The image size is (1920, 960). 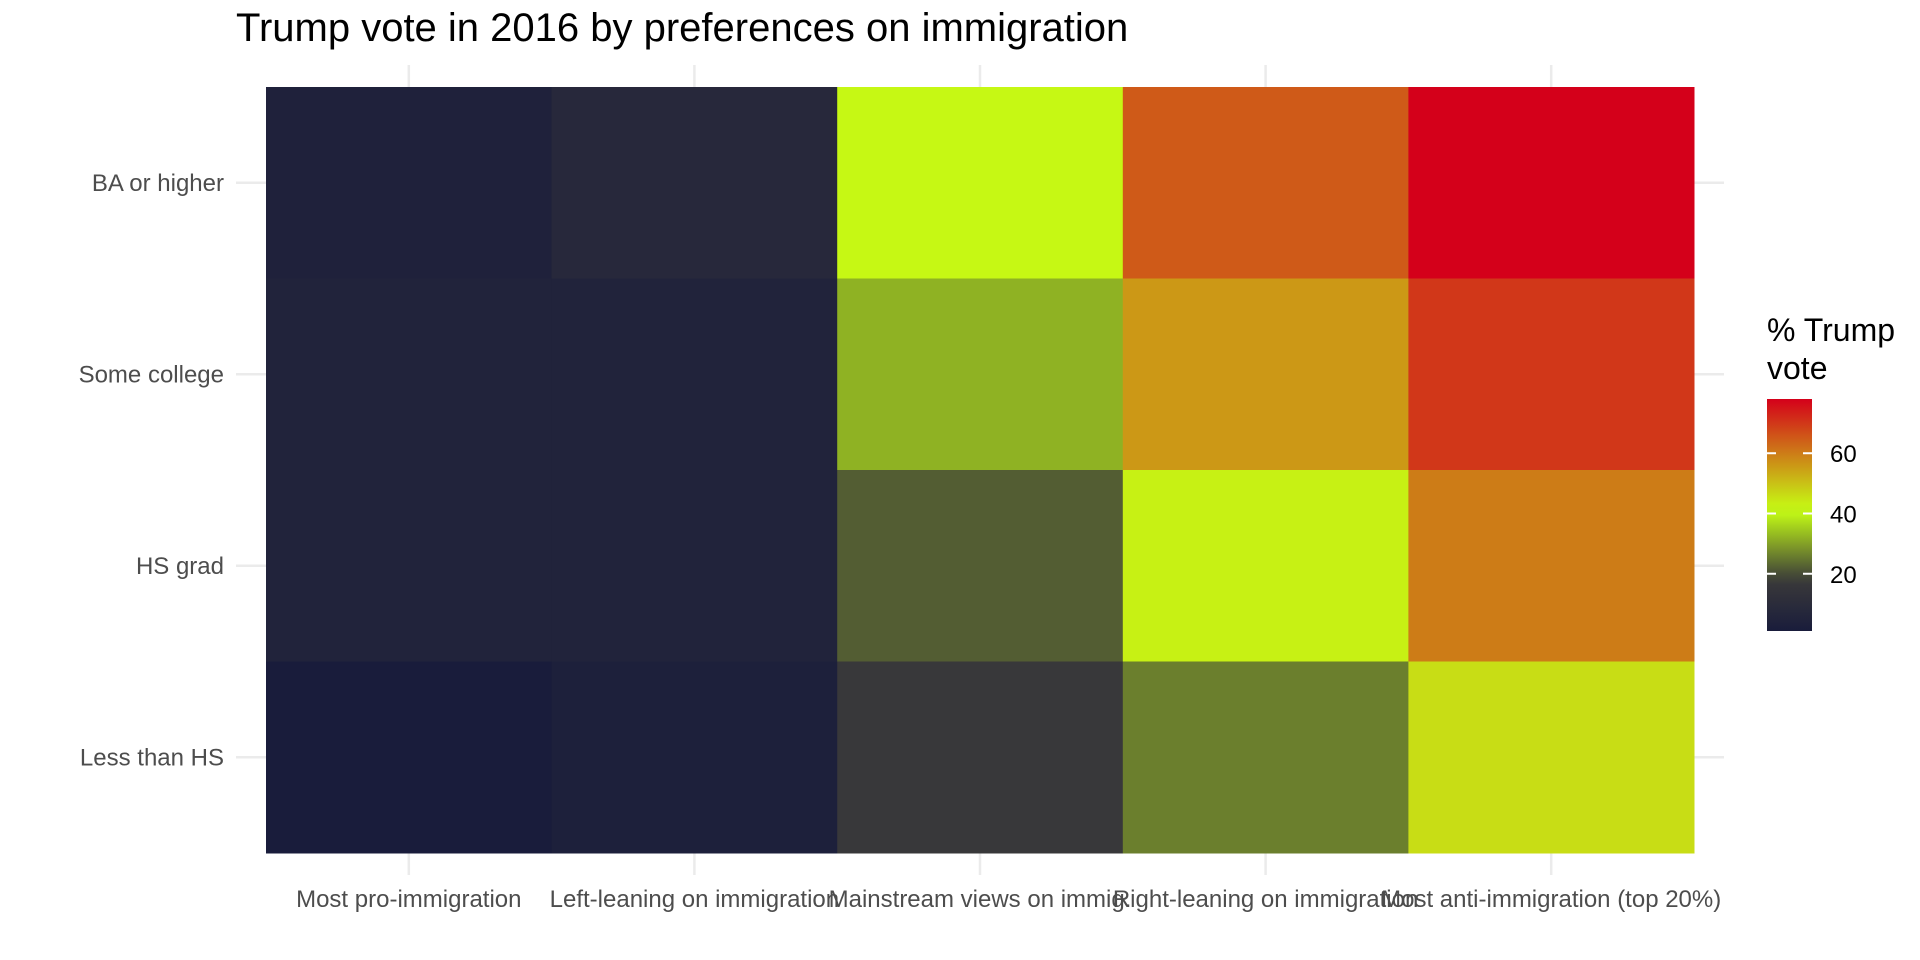 What do you see at coordinates (1797, 368) in the screenshot?
I see `legend-title: vote` at bounding box center [1797, 368].